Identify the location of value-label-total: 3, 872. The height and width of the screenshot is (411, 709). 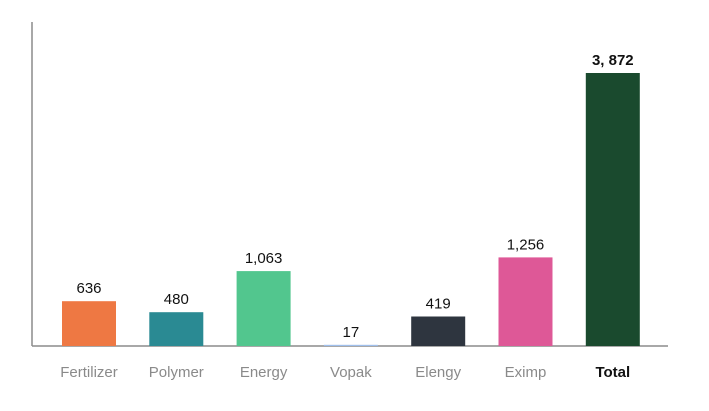
(613, 60).